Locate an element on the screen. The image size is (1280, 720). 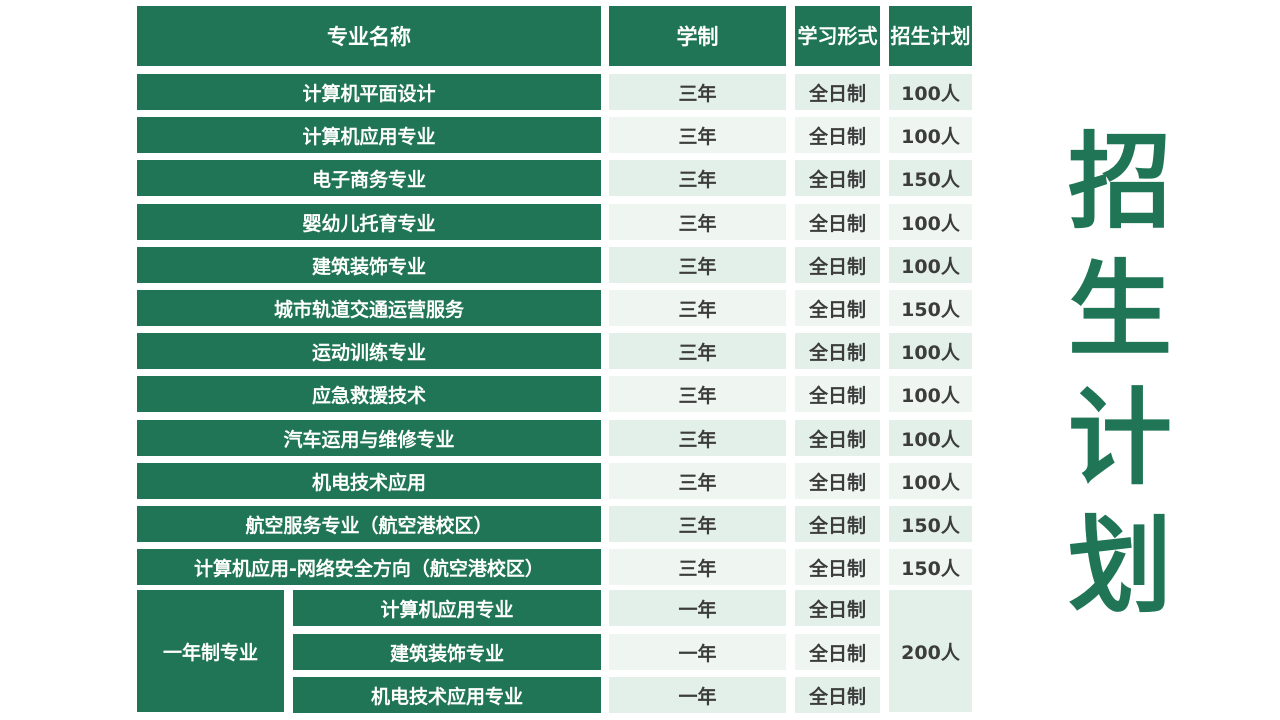
major-name-cell: 电子商务专业 is located at coordinates (369, 178).